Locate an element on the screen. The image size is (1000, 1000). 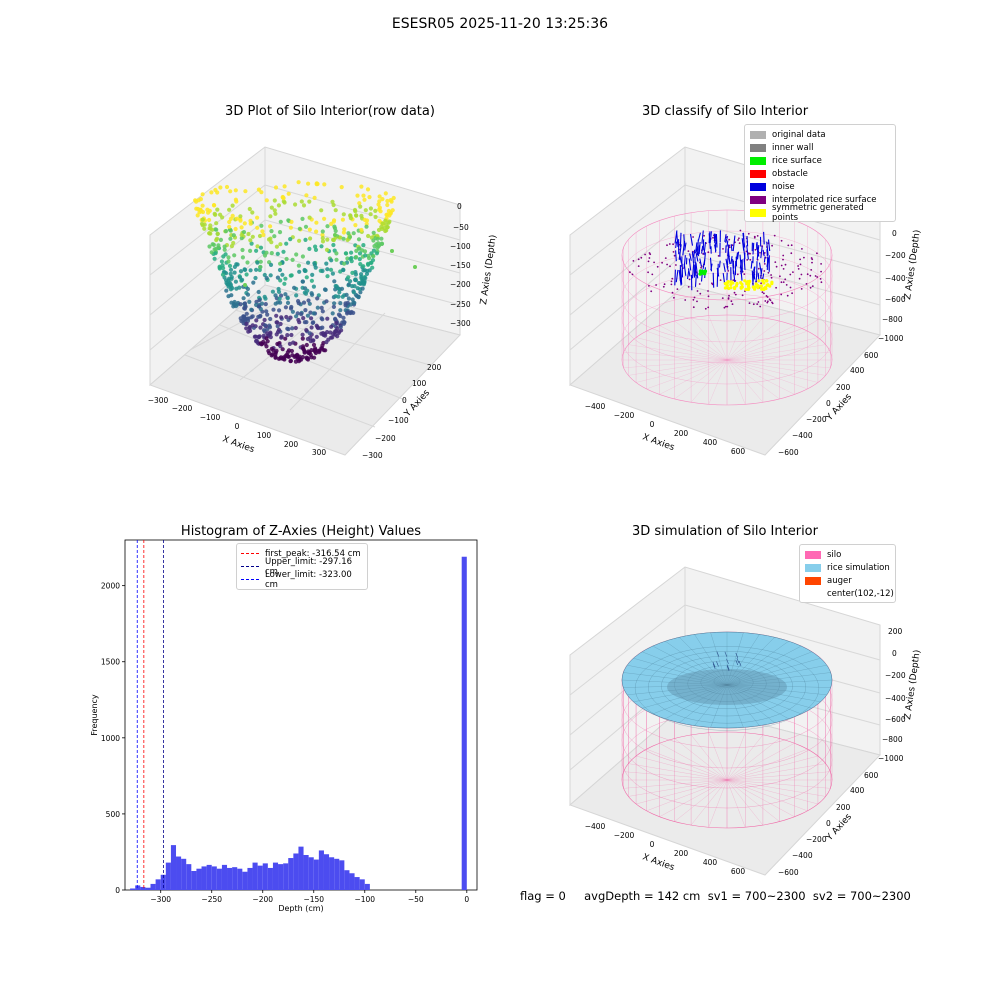
panel1-xtick: 100 is located at coordinates (264, 435).